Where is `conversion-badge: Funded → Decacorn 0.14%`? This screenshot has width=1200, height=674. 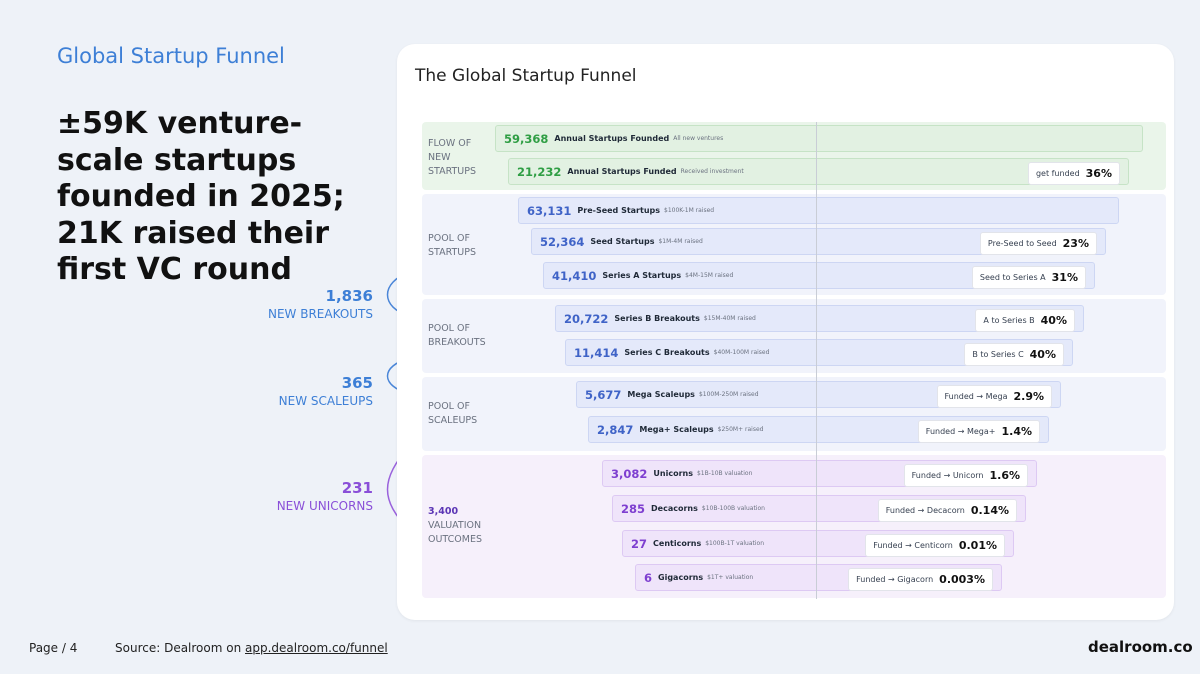 conversion-badge: Funded → Decacorn 0.14% is located at coordinates (947, 510).